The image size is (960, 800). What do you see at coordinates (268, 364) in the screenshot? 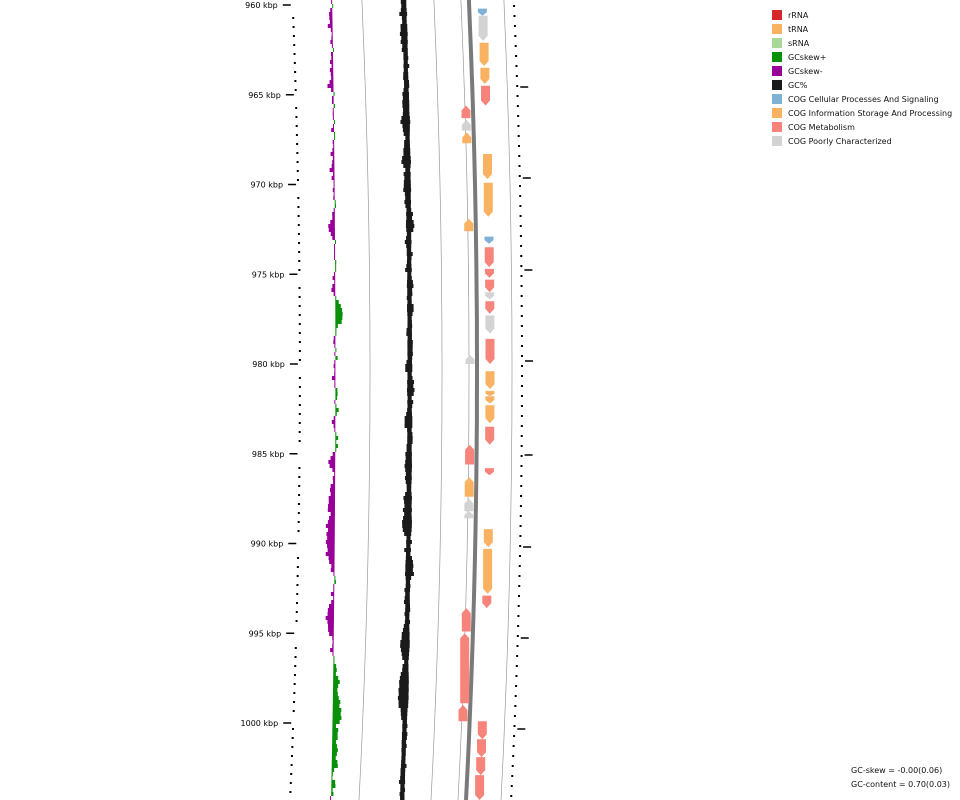
I see `ruler-label: 980 kbp` at bounding box center [268, 364].